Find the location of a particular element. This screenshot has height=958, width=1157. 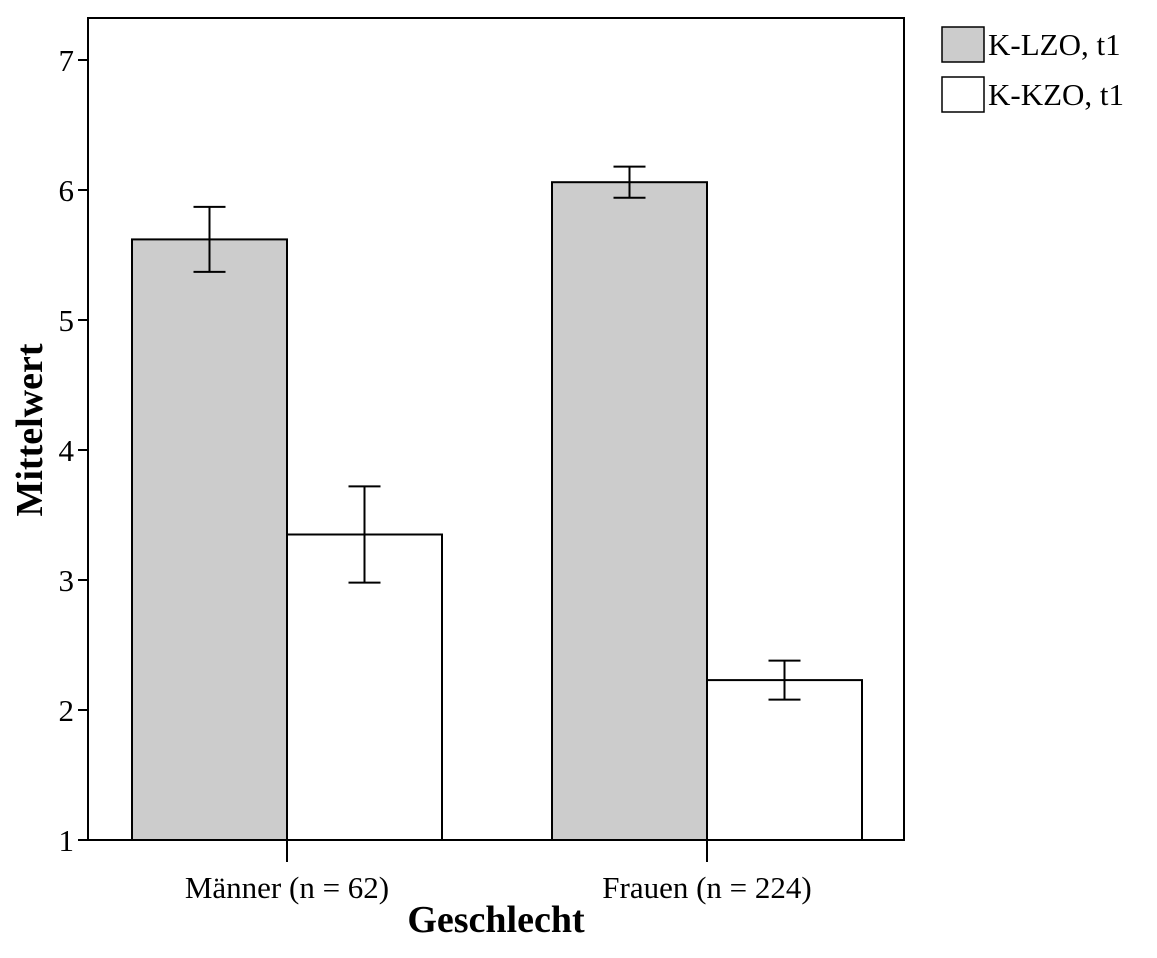

y-tick-label-4: 4 is located at coordinates (67, 450).